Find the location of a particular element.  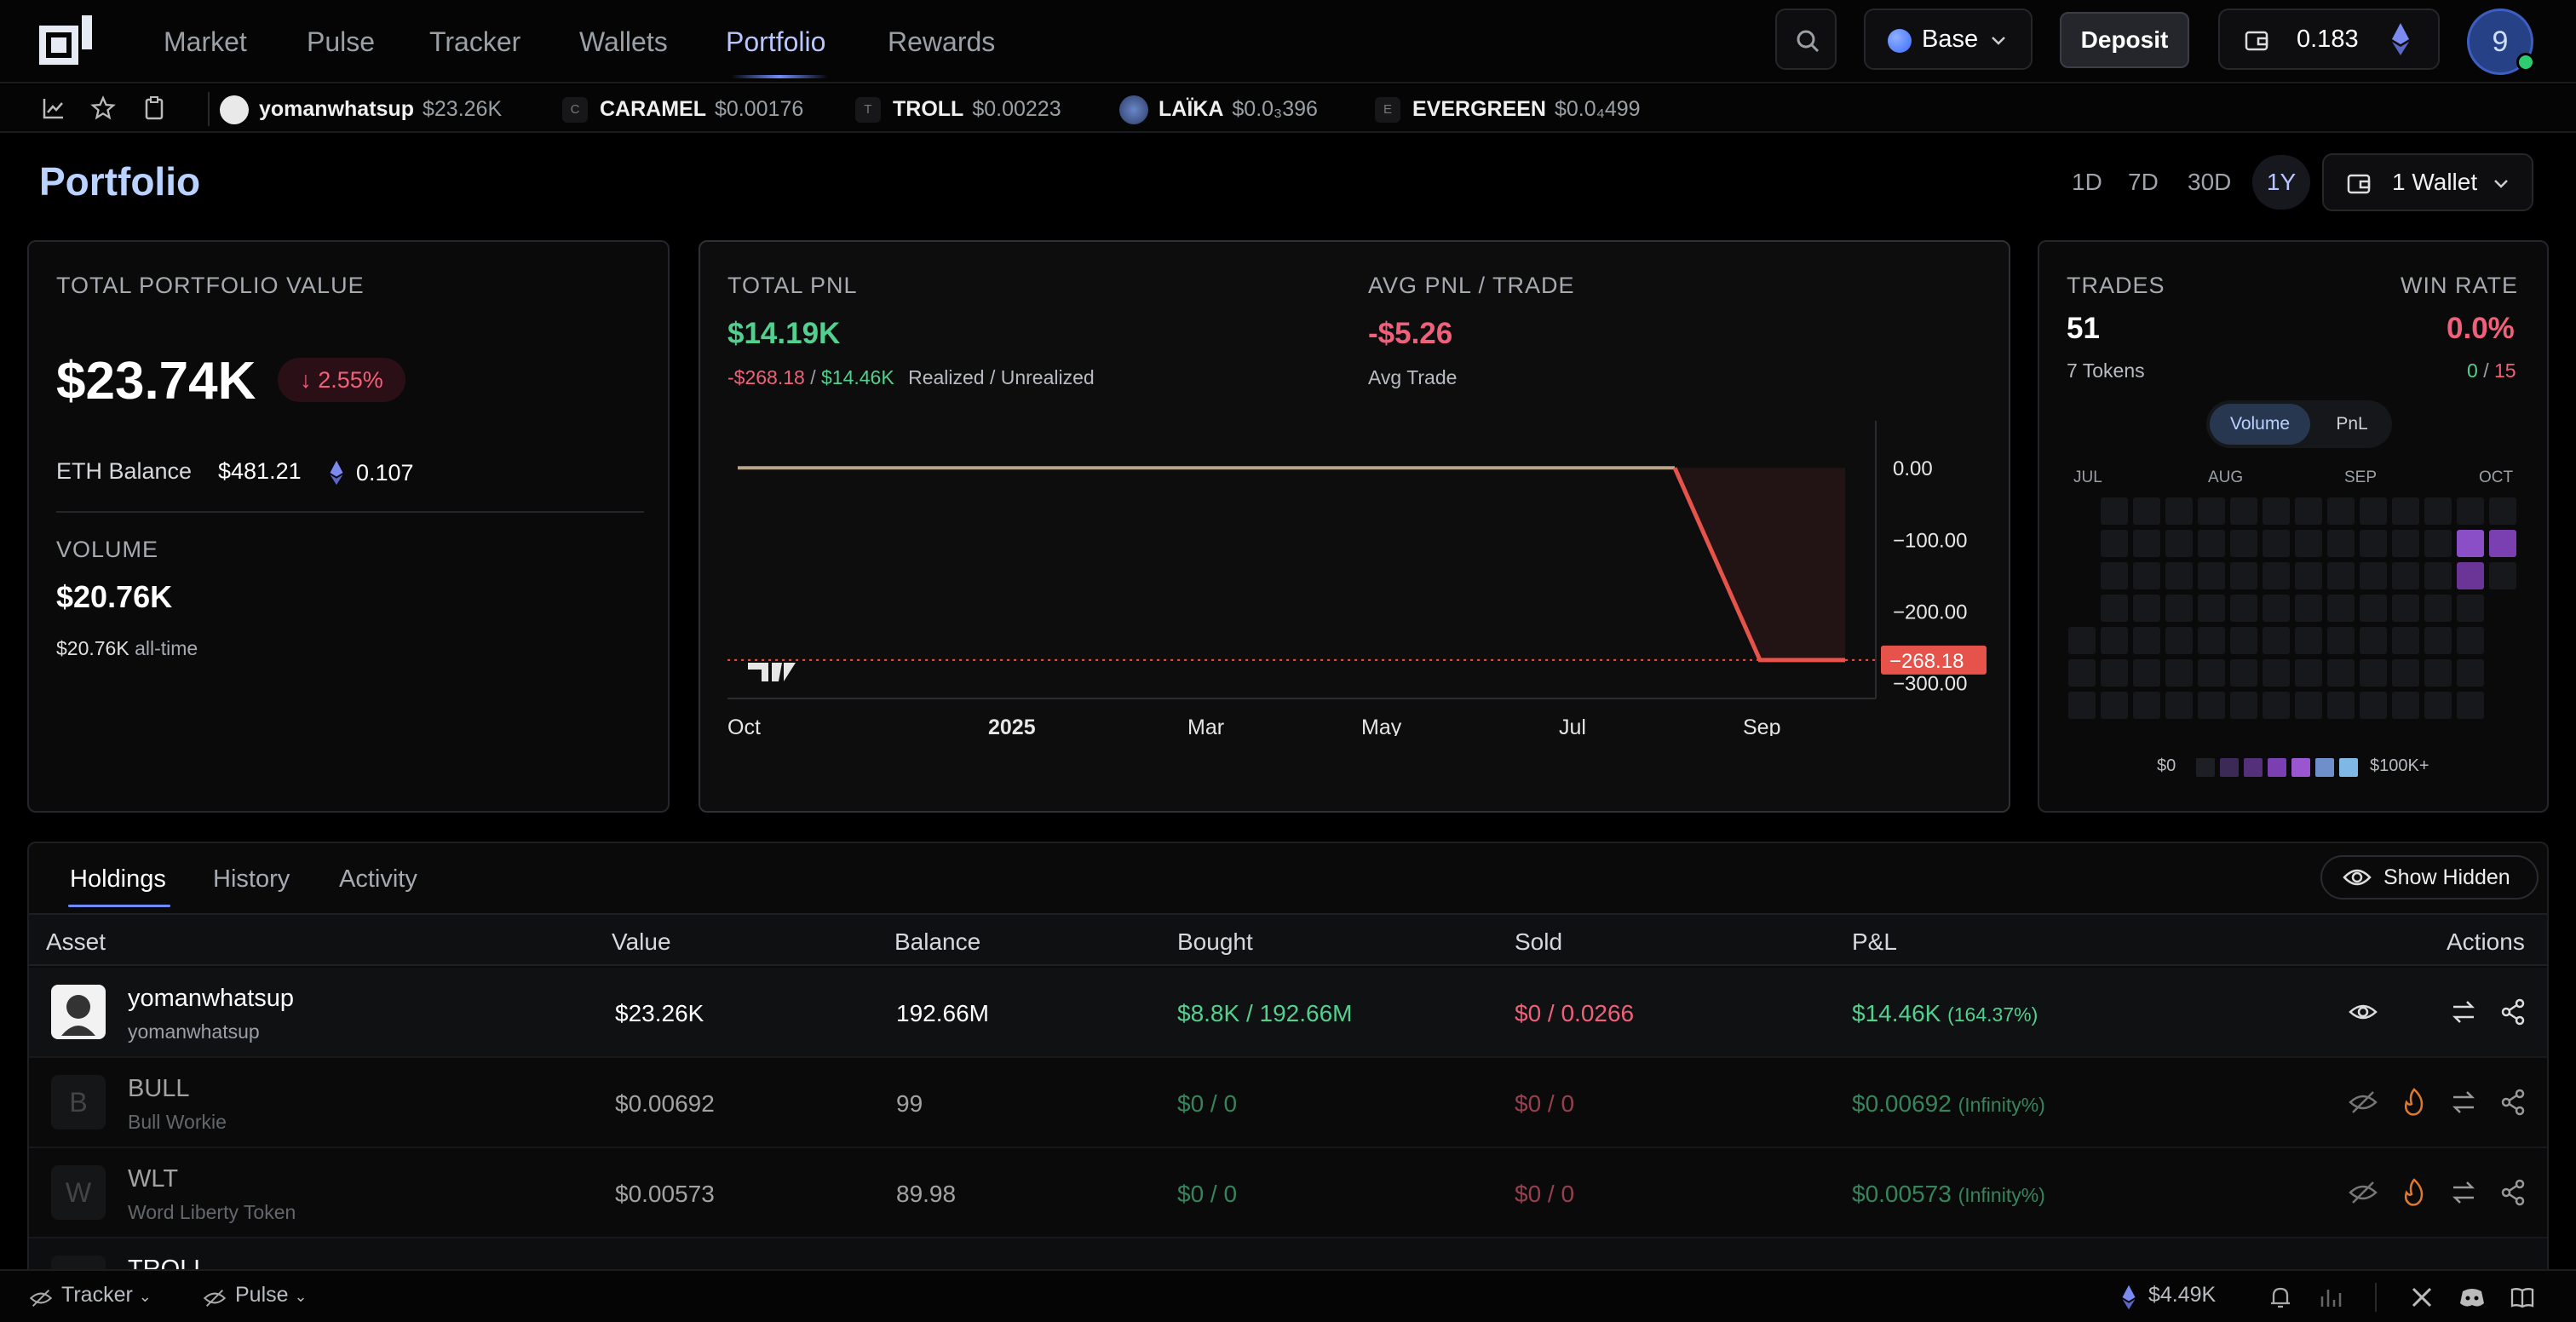

show-hidden-button: Show Hidden is located at coordinates (2429, 877).